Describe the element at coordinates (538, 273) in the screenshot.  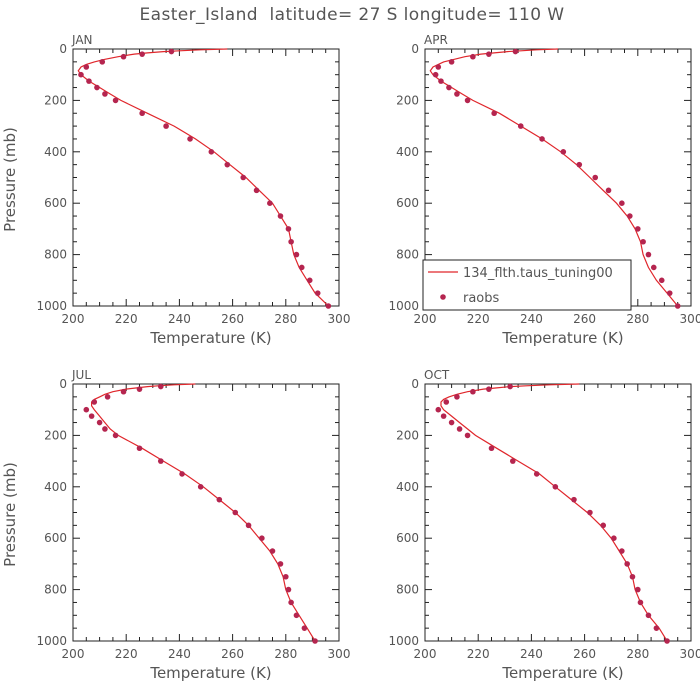
I see `legend-model-label: 134_flth.taus_tuning00` at that location.